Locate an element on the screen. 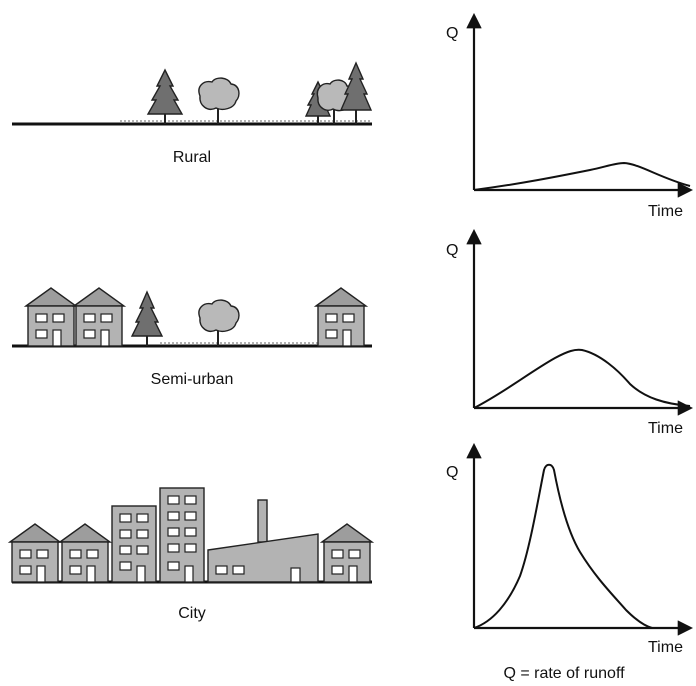 The height and width of the screenshot is (686, 696). runoff-graph-semi-urban: Q Time is located at coordinates (570, 332).